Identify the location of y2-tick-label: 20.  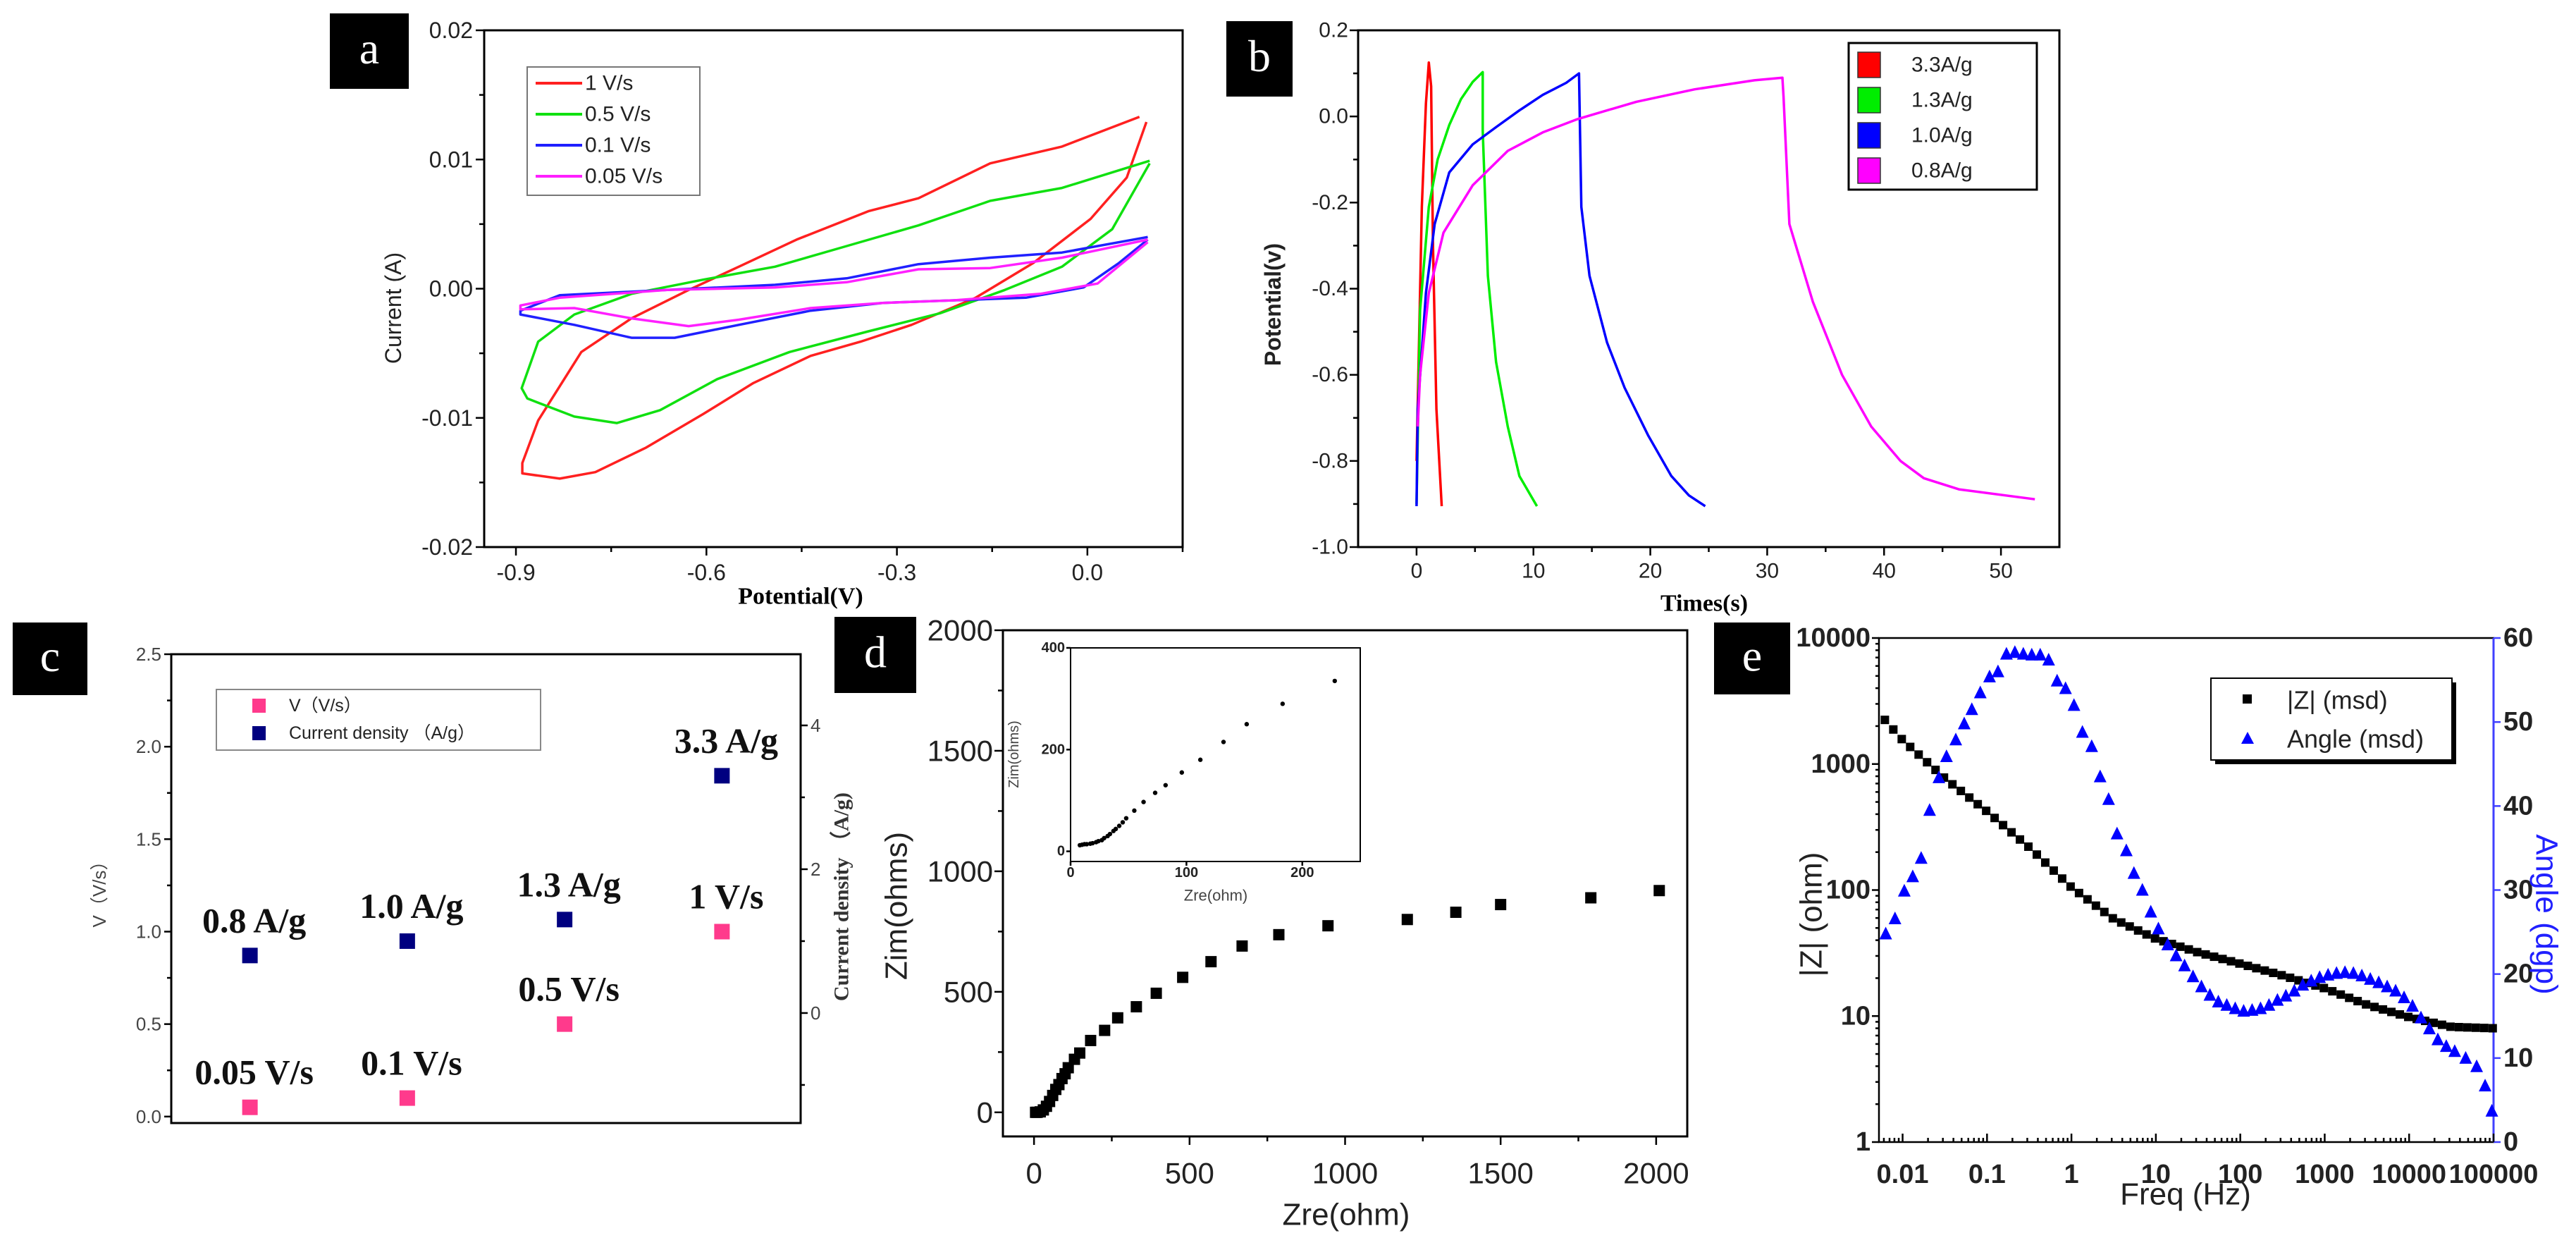
(2518, 974).